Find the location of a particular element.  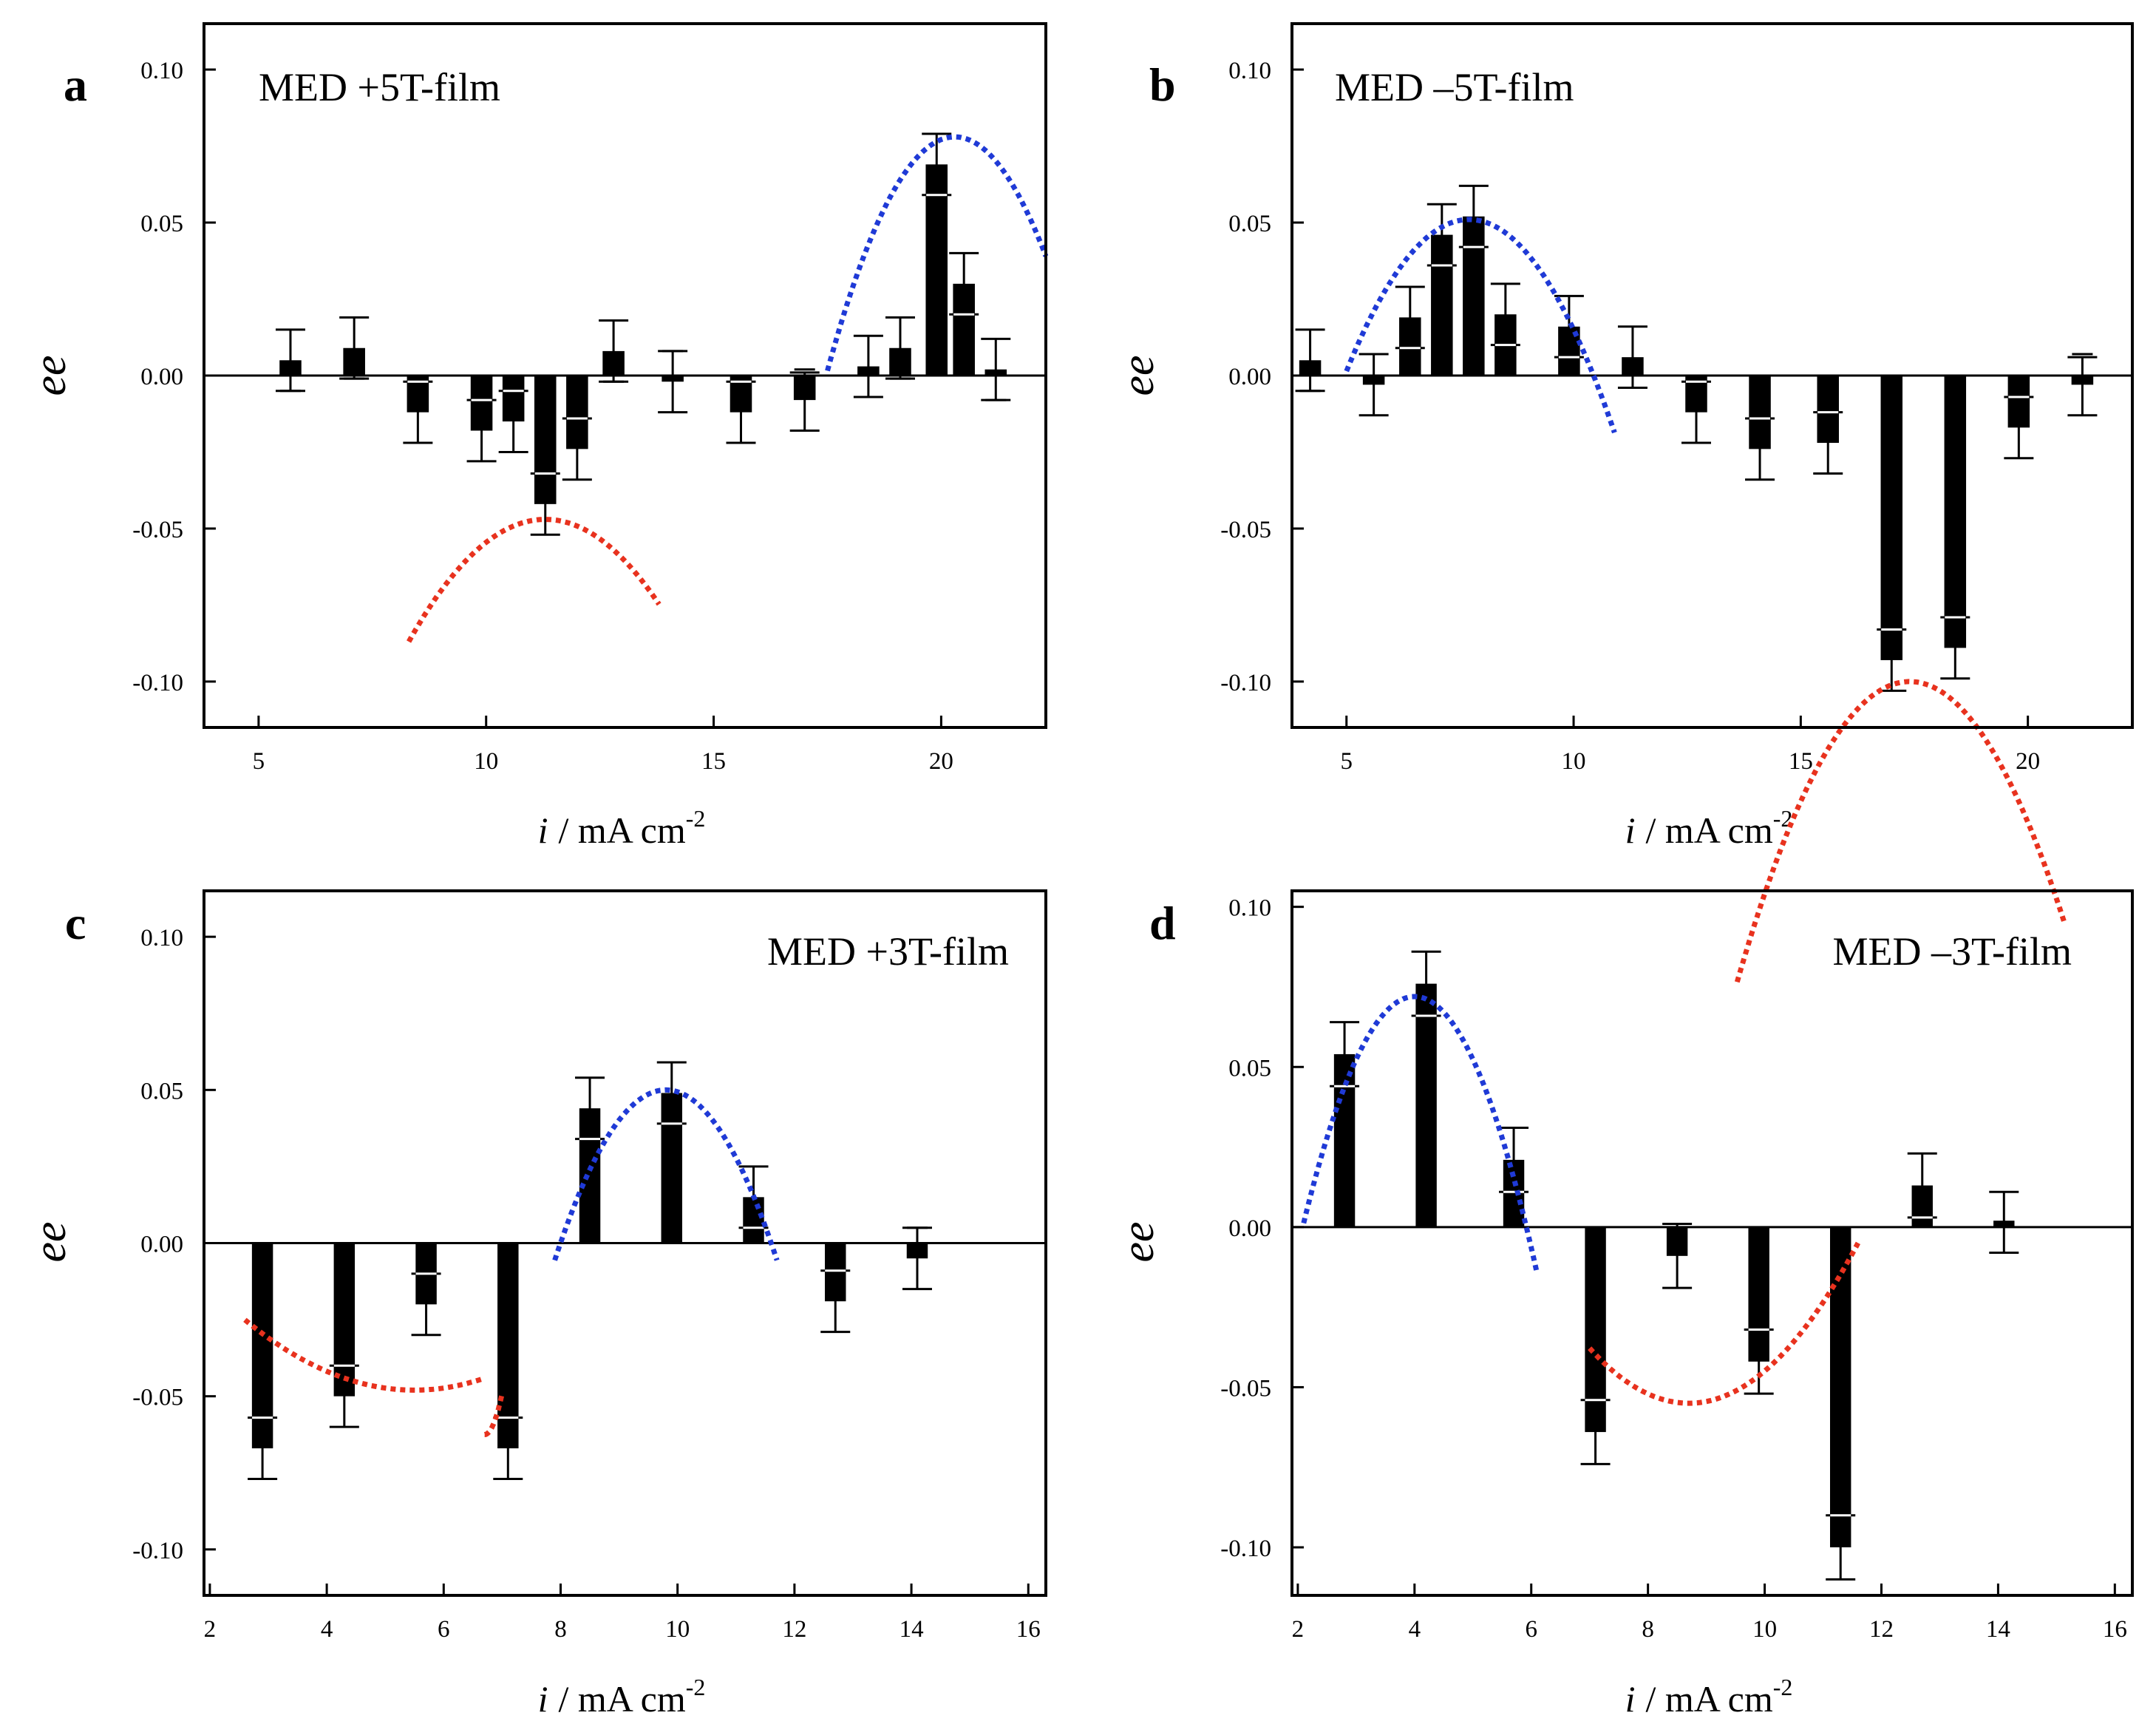

x-tick-label-c-0: 2 is located at coordinates (210, 1630).